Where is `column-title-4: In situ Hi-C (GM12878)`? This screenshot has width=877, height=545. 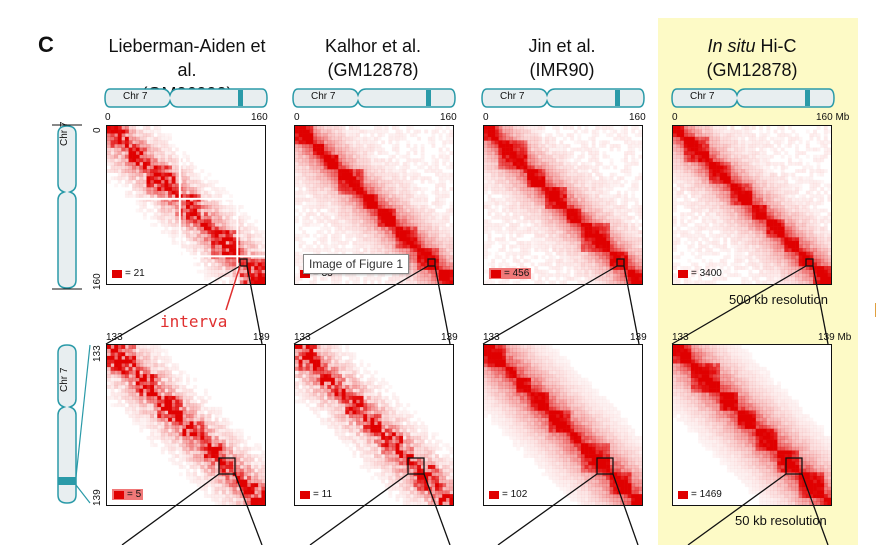
column-title-4: In situ Hi-C (GM12878) is located at coordinates (752, 58).